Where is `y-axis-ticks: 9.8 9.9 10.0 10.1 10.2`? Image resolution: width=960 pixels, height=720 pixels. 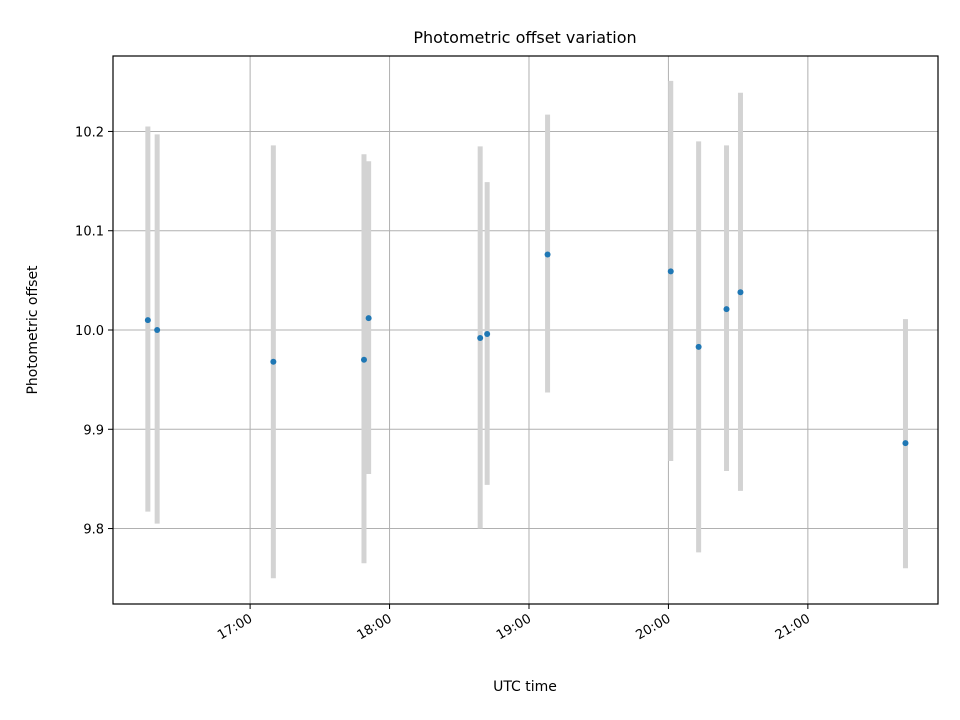
y-axis-ticks: 9.8 9.9 10.0 10.1 10.2 is located at coordinates (94, 331).